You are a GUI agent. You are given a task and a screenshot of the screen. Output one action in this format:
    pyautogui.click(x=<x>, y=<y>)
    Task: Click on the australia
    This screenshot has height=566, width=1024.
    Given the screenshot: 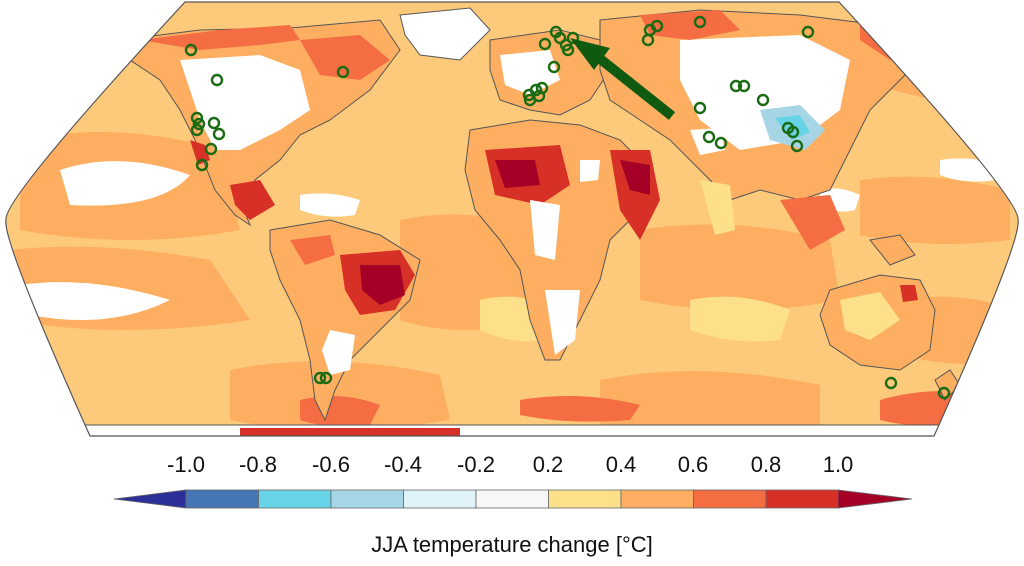 What is the action you would take?
    pyautogui.click(x=877, y=322)
    